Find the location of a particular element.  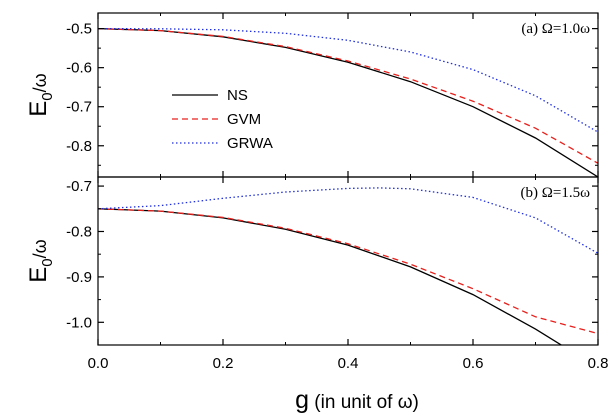

y-axis-title-main-a: E is located at coordinates (38, 109).